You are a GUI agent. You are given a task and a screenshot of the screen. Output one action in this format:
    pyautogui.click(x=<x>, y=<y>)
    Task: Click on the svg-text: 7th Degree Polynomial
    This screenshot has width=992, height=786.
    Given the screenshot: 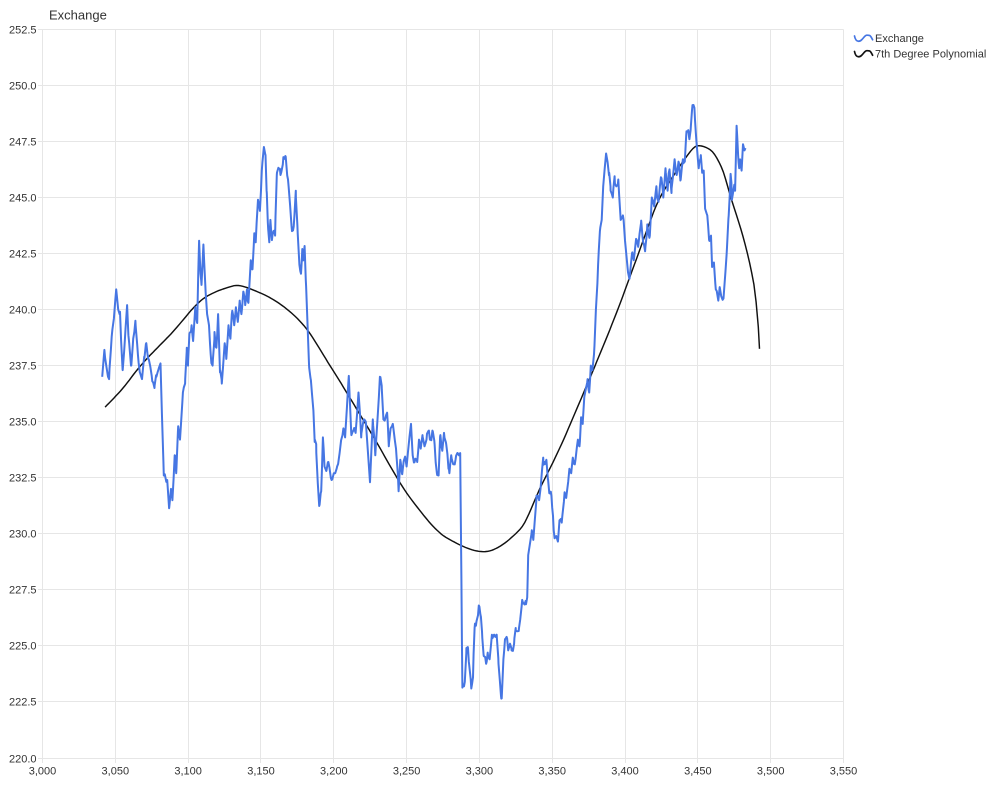 What is the action you would take?
    pyautogui.click(x=930, y=54)
    